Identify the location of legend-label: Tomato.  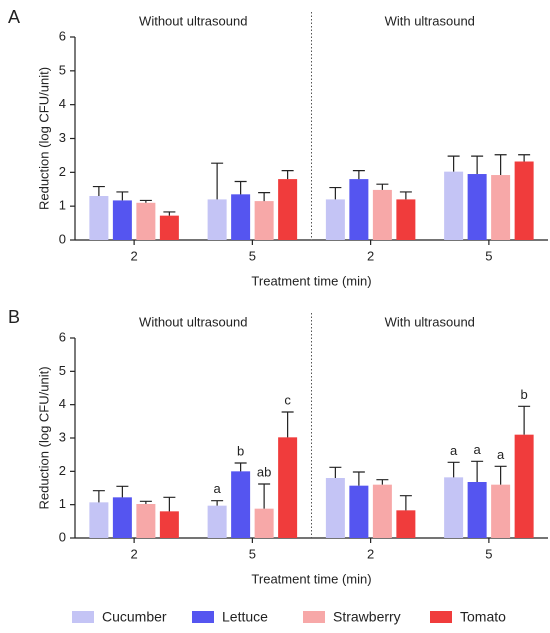
(483, 617).